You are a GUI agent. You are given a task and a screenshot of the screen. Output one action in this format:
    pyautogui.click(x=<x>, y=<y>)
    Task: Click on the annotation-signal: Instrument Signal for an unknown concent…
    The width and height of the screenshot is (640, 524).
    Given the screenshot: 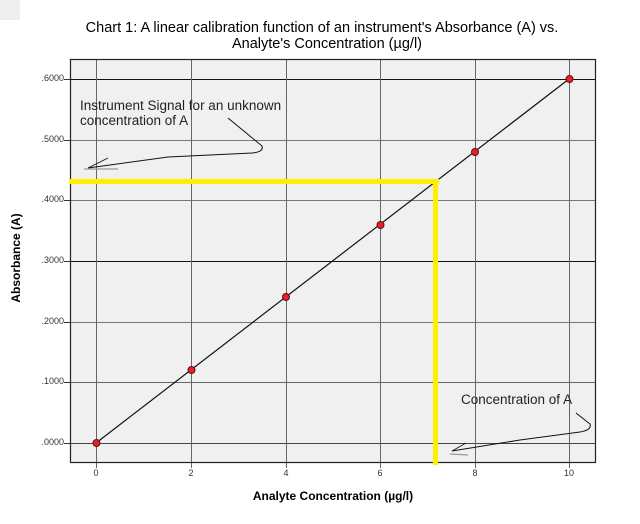 What is the action you would take?
    pyautogui.click(x=180, y=113)
    